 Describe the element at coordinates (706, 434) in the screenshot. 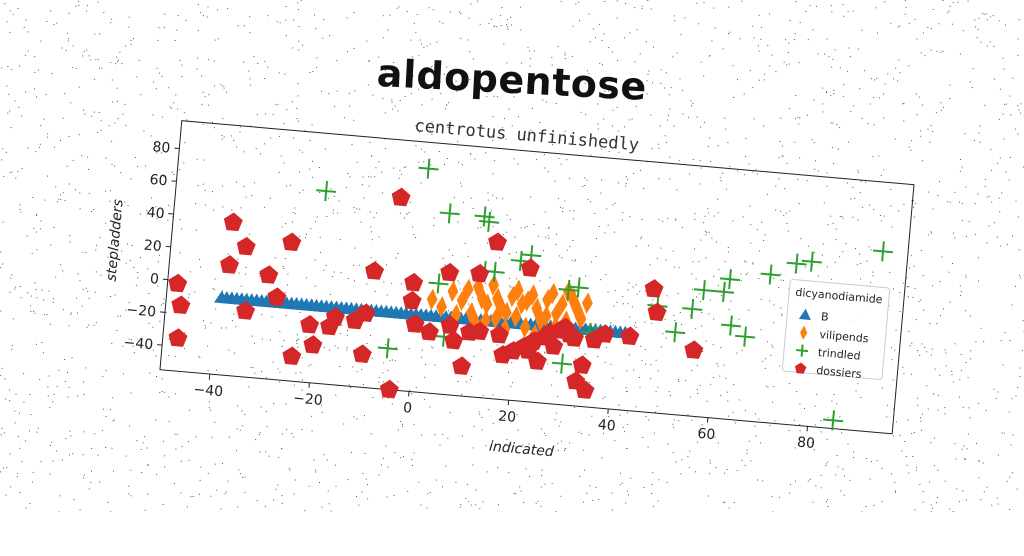

I see `x-tick-label: 60` at that location.